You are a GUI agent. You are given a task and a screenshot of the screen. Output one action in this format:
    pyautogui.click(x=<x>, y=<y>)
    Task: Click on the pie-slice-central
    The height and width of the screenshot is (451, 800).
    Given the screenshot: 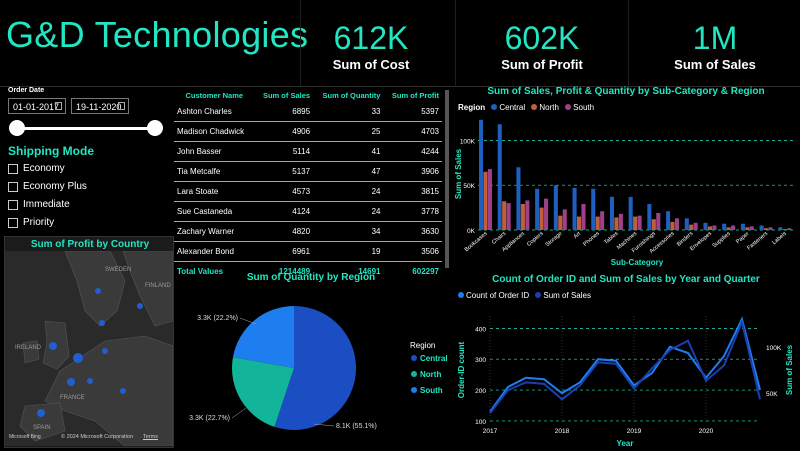 What is the action you would take?
    pyautogui.click(x=315, y=368)
    